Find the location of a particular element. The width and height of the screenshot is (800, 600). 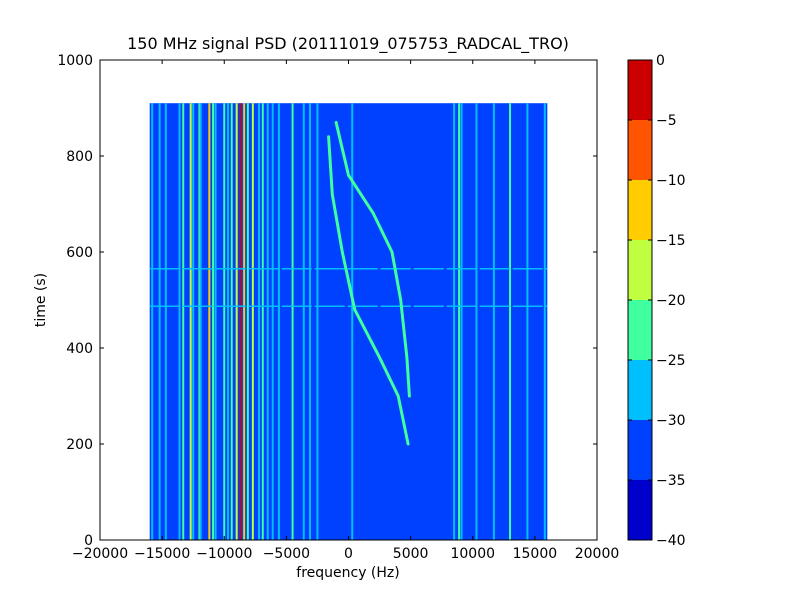

x-tick-label: 5000 is located at coordinates (411, 554).